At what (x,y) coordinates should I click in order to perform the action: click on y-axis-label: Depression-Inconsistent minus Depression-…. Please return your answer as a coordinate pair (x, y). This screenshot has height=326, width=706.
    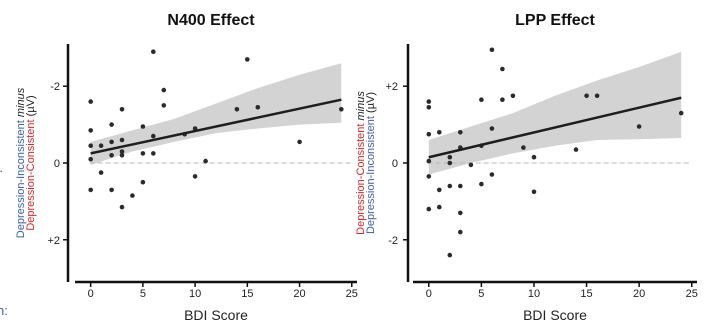
    Looking at the image, I should click on (26, 162).